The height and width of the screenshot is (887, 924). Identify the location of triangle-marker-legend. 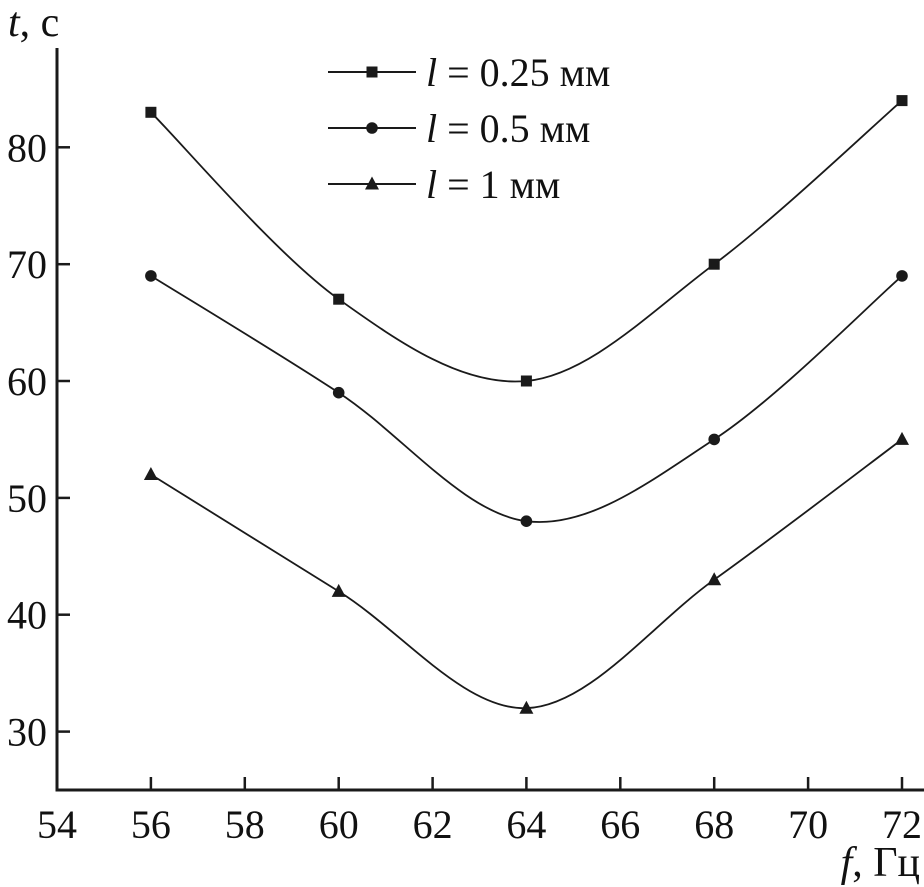
(372, 183).